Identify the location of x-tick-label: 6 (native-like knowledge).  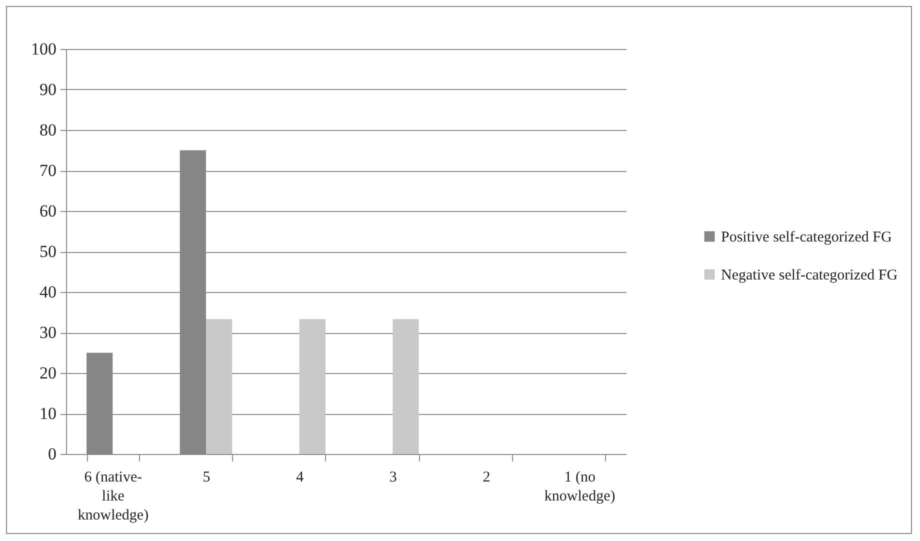
(113, 497).